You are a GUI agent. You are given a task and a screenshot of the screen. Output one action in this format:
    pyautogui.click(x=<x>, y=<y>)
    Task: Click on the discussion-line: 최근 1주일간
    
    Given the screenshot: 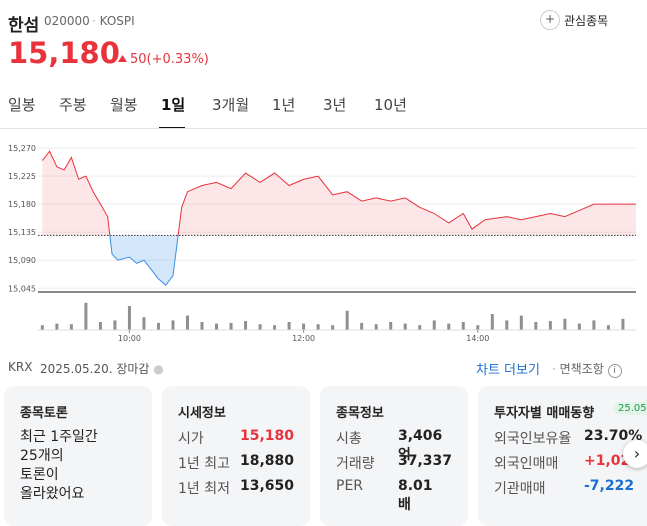 What is the action you would take?
    pyautogui.click(x=59, y=437)
    